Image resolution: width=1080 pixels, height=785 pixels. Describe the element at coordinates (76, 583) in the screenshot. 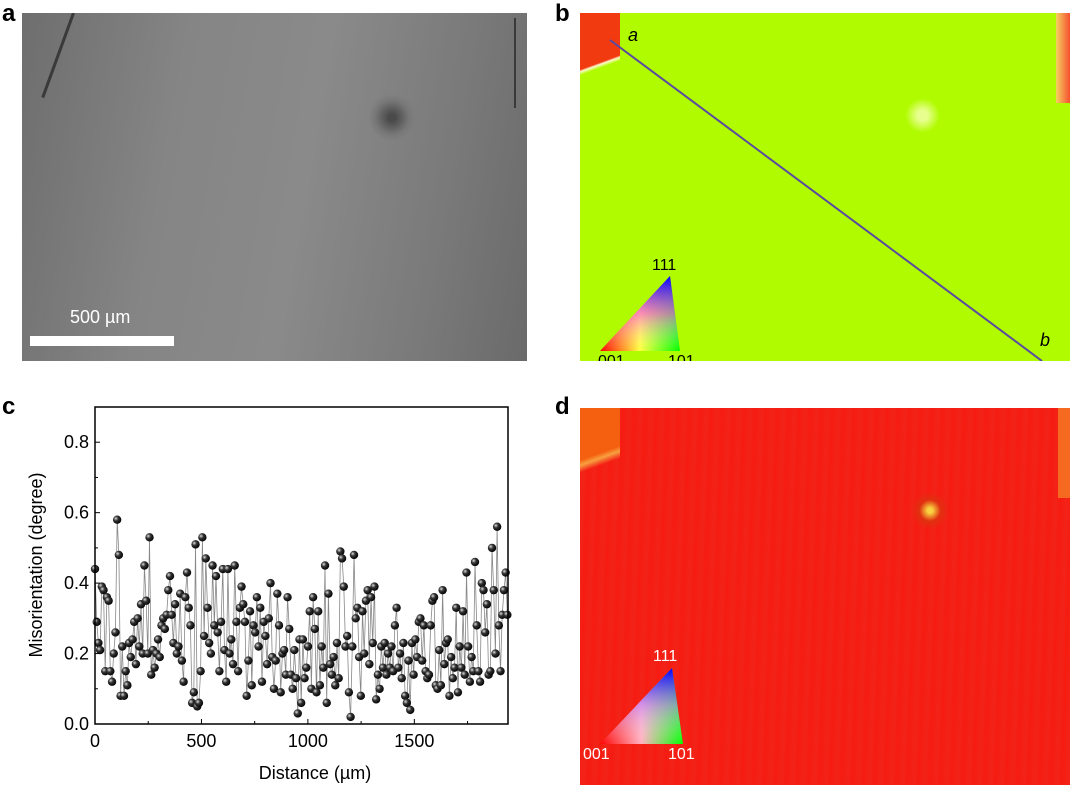

I see `y-tick-label: 0.4` at that location.